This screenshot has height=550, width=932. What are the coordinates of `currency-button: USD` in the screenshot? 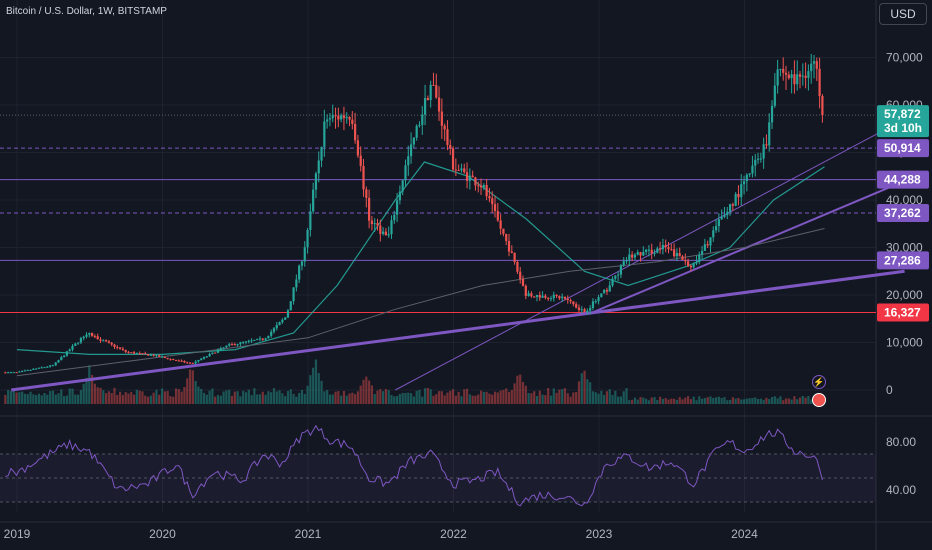 It's located at (903, 14).